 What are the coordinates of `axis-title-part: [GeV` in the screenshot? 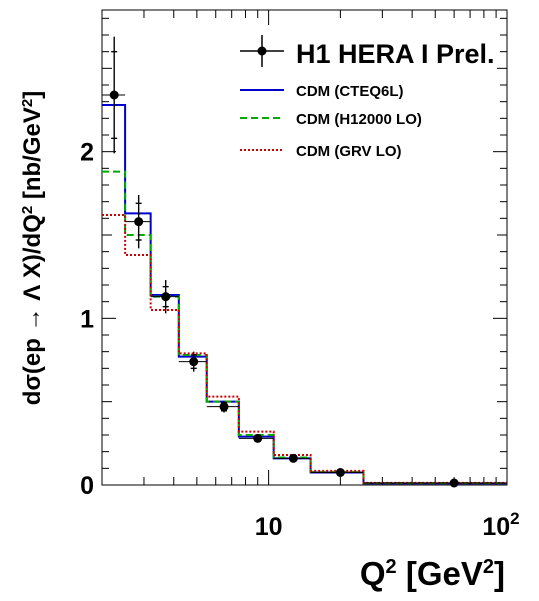 It's located at (440, 573).